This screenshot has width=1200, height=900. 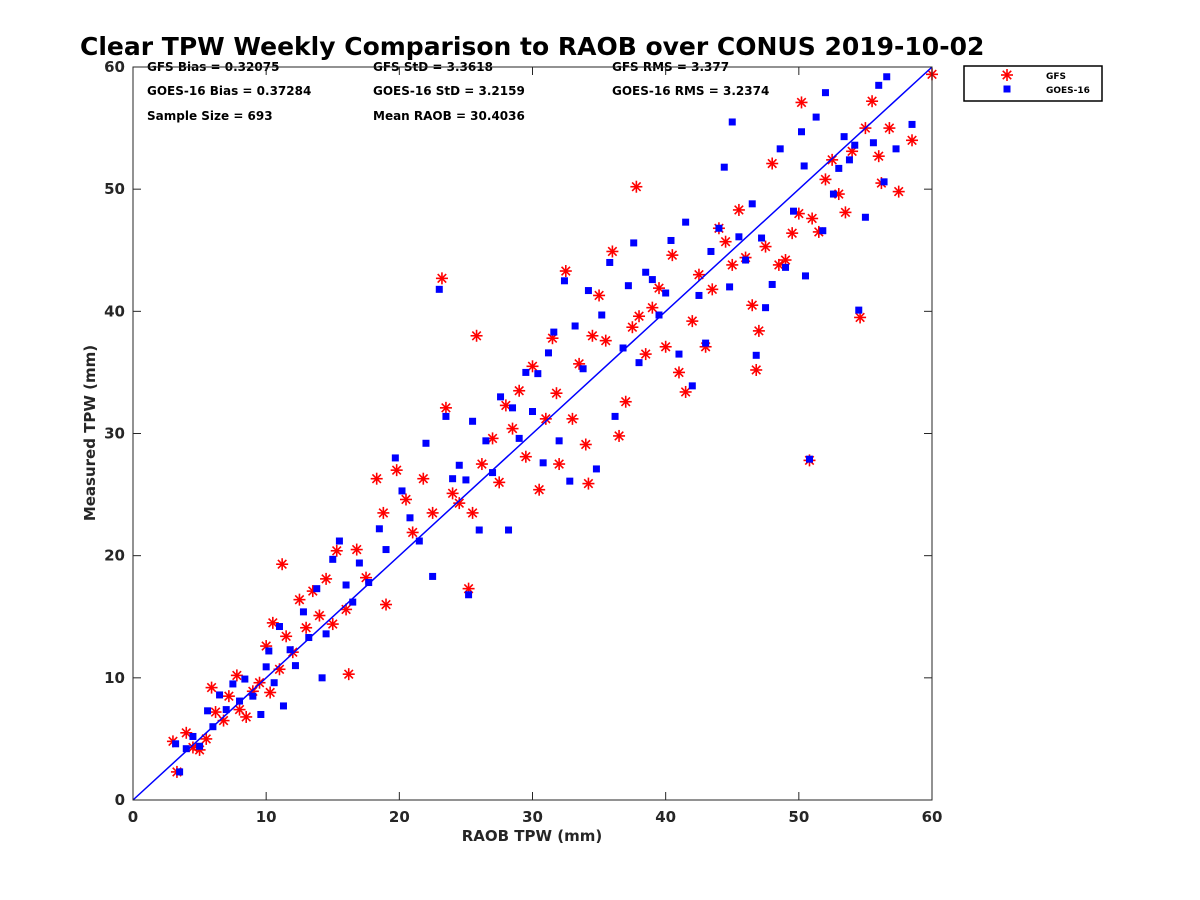 I want to click on y-tick-label: 60, so click(x=114, y=67).